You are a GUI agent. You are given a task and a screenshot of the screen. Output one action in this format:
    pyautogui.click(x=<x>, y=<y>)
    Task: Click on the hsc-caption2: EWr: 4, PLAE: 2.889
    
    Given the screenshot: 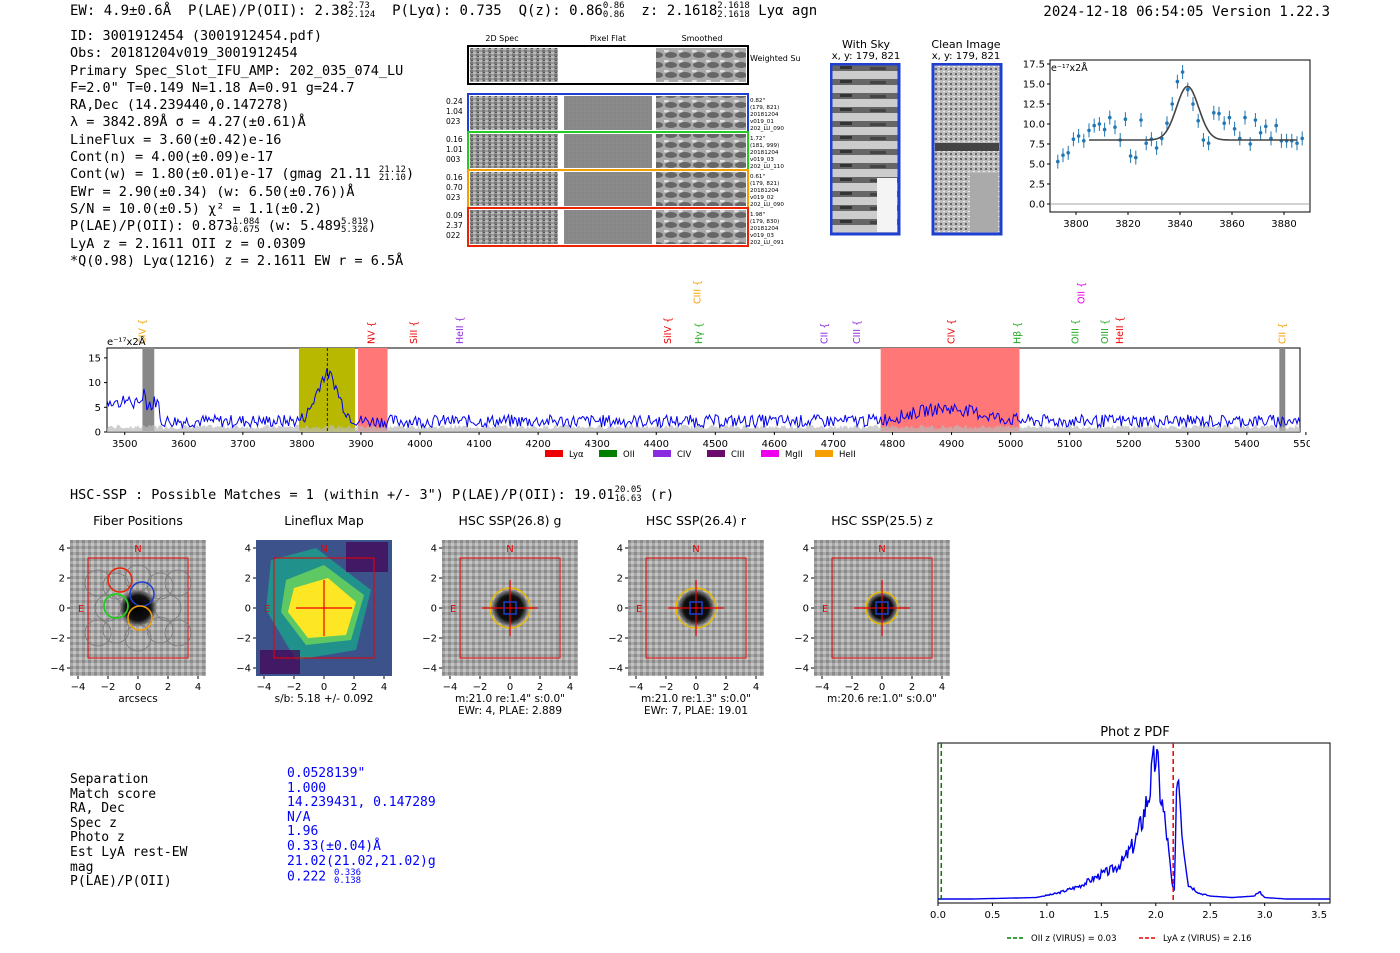 What is the action you would take?
    pyautogui.click(x=510, y=711)
    